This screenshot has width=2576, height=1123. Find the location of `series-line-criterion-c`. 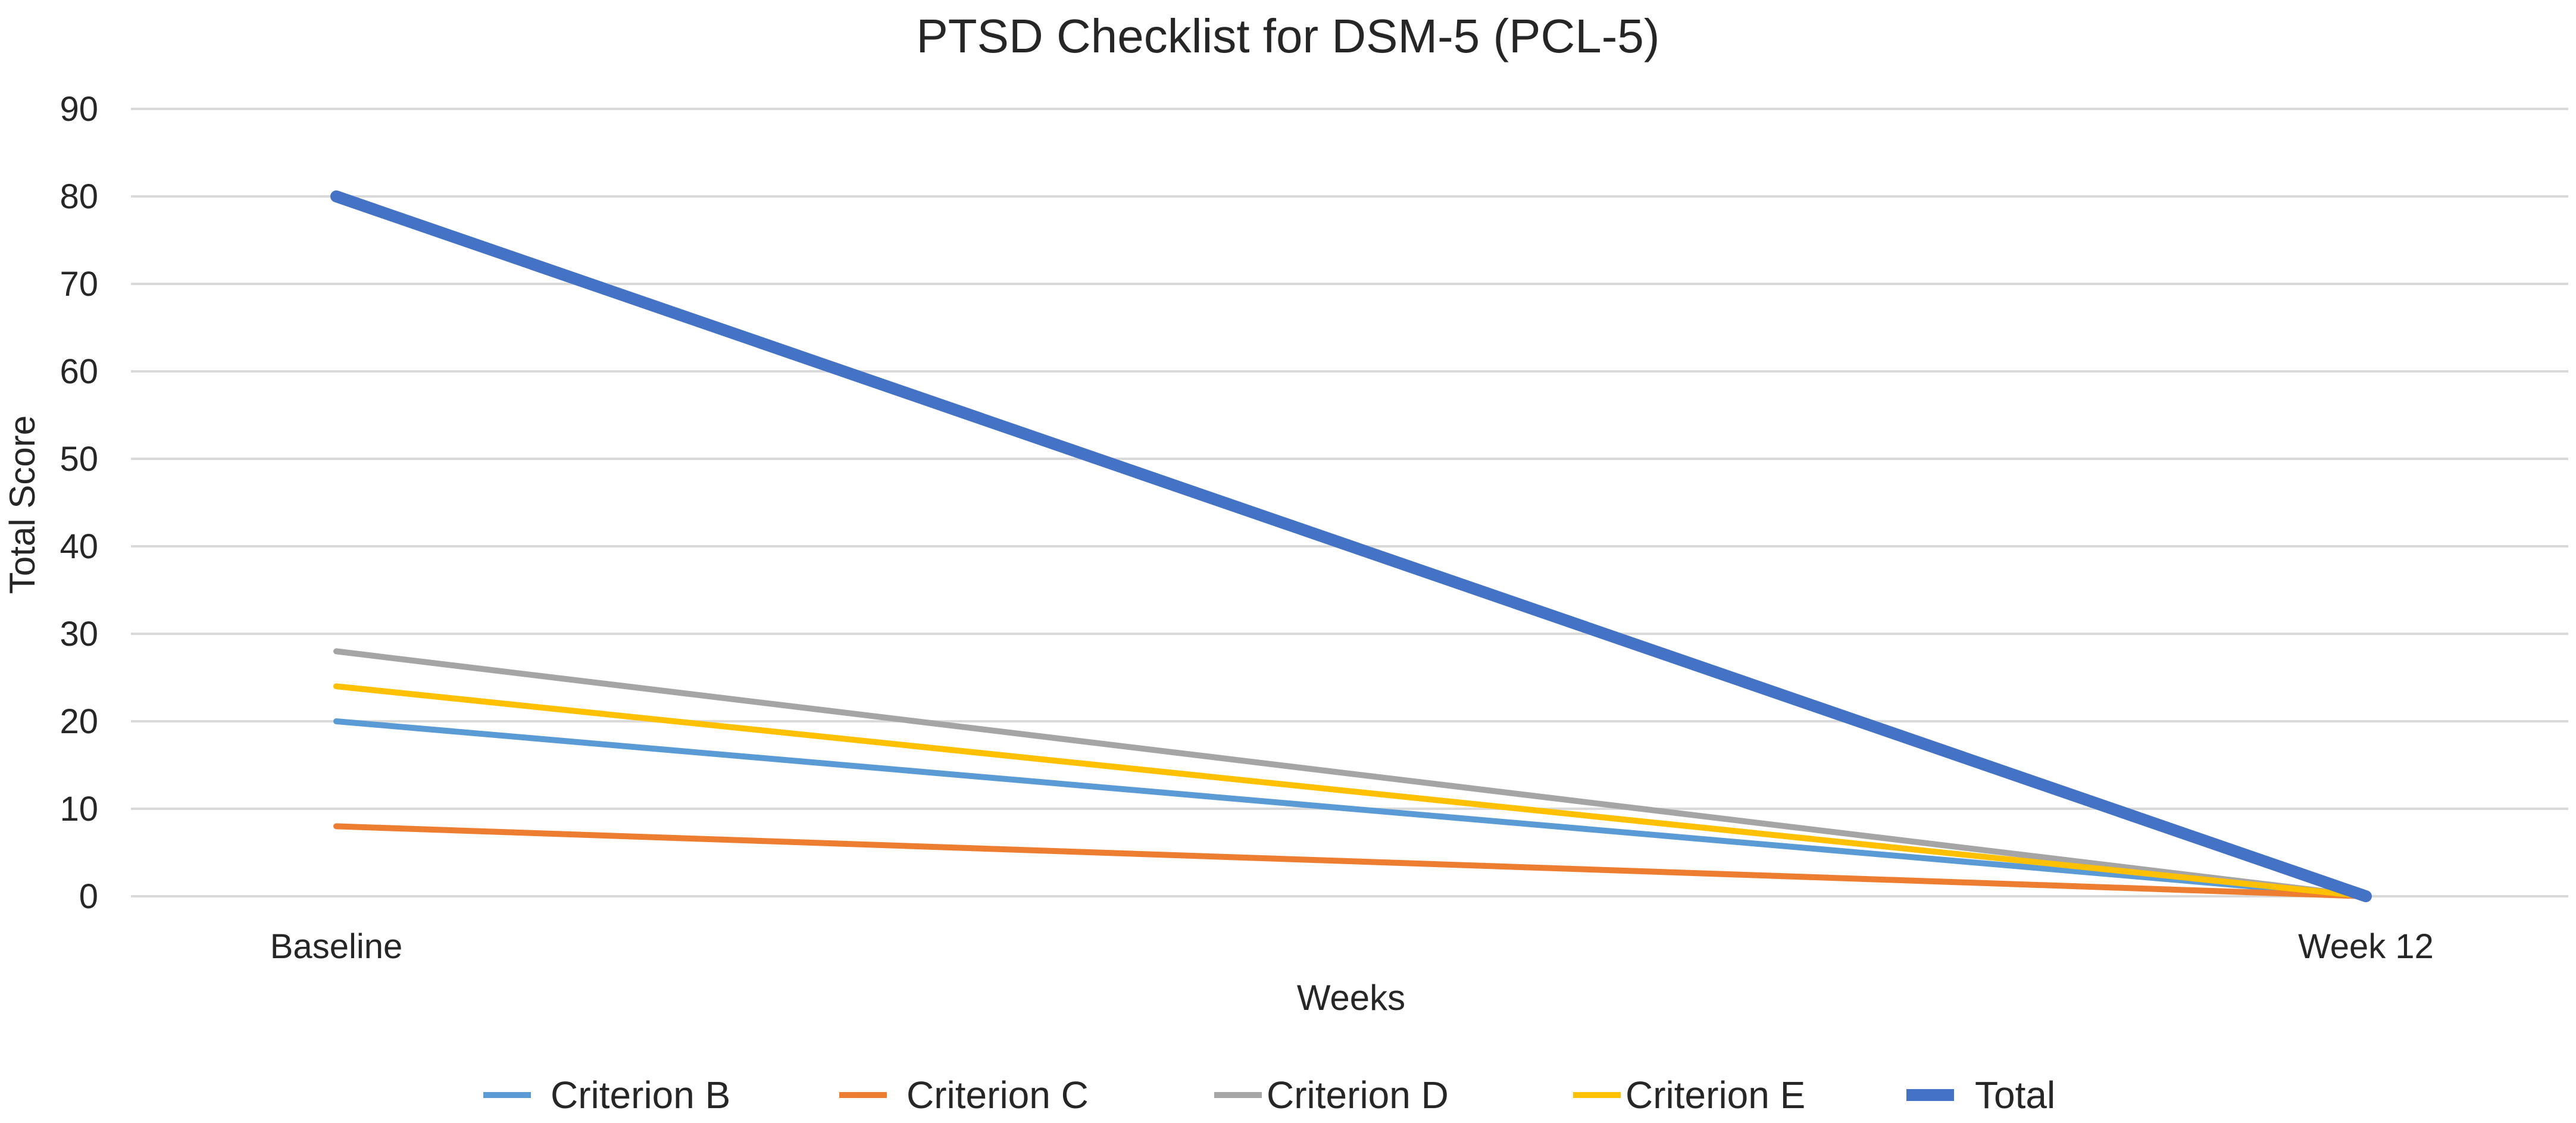

series-line-criterion-c is located at coordinates (1351, 861).